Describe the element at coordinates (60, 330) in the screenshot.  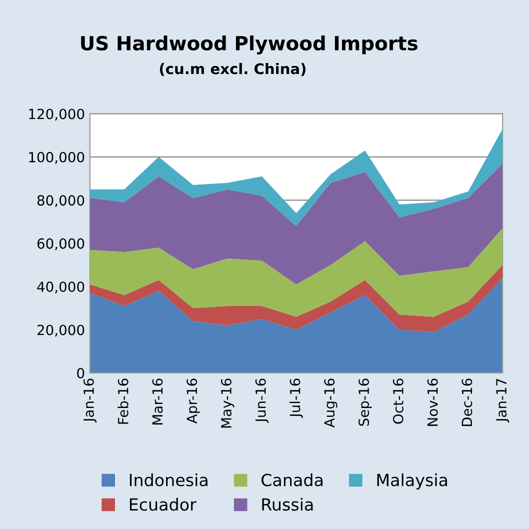
I see `y-tick-label: 20,000` at that location.